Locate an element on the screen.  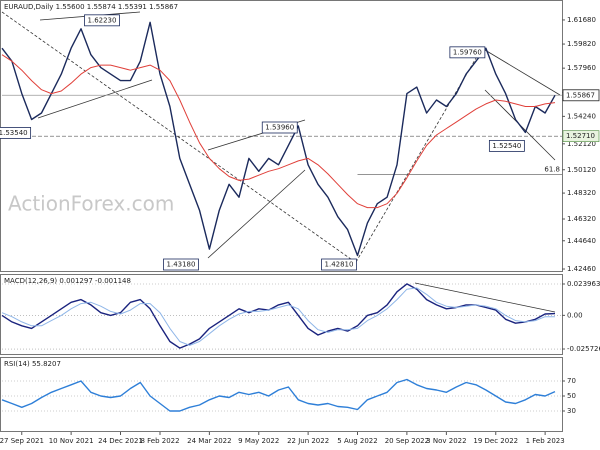
annotation-label: 1.62230 is located at coordinates (102, 20).